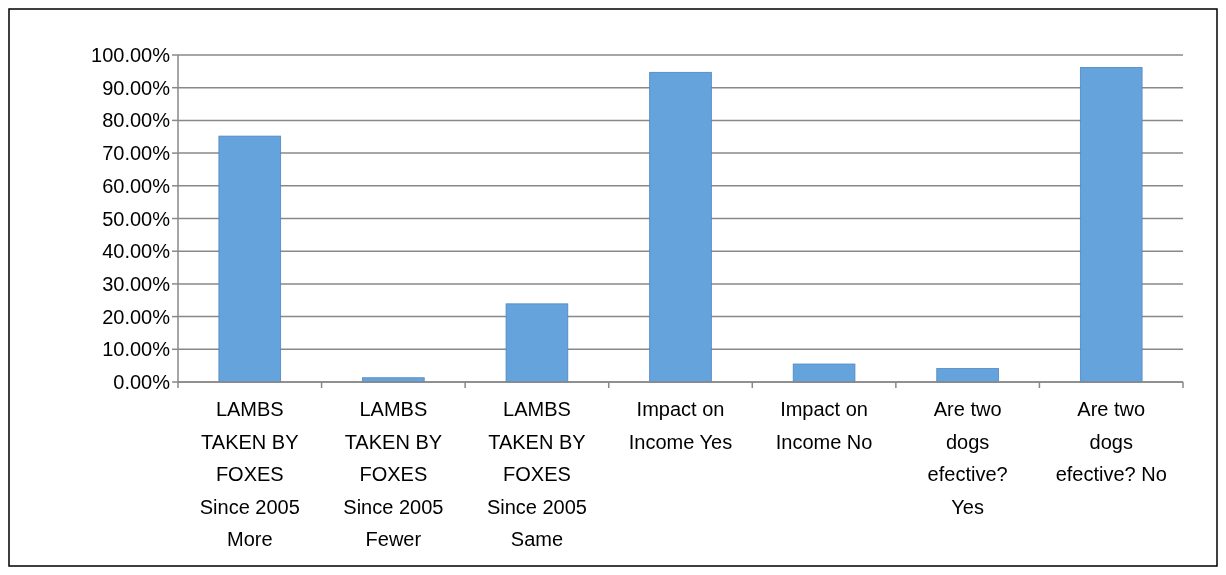 Image resolution: width=1226 pixels, height=575 pixels. I want to click on x-tick-label: Impact on Income No, so click(824, 425).